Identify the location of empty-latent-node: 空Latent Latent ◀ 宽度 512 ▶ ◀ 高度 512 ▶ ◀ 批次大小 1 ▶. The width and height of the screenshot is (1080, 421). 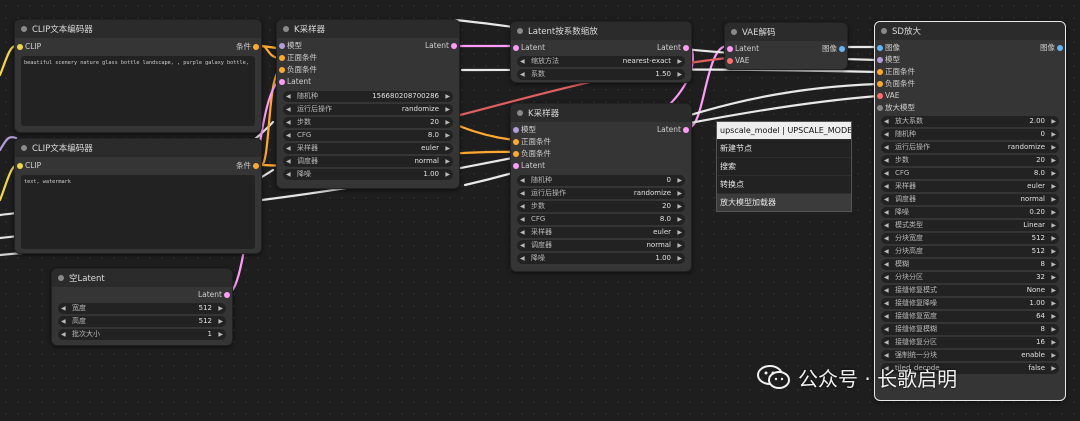
(142, 307).